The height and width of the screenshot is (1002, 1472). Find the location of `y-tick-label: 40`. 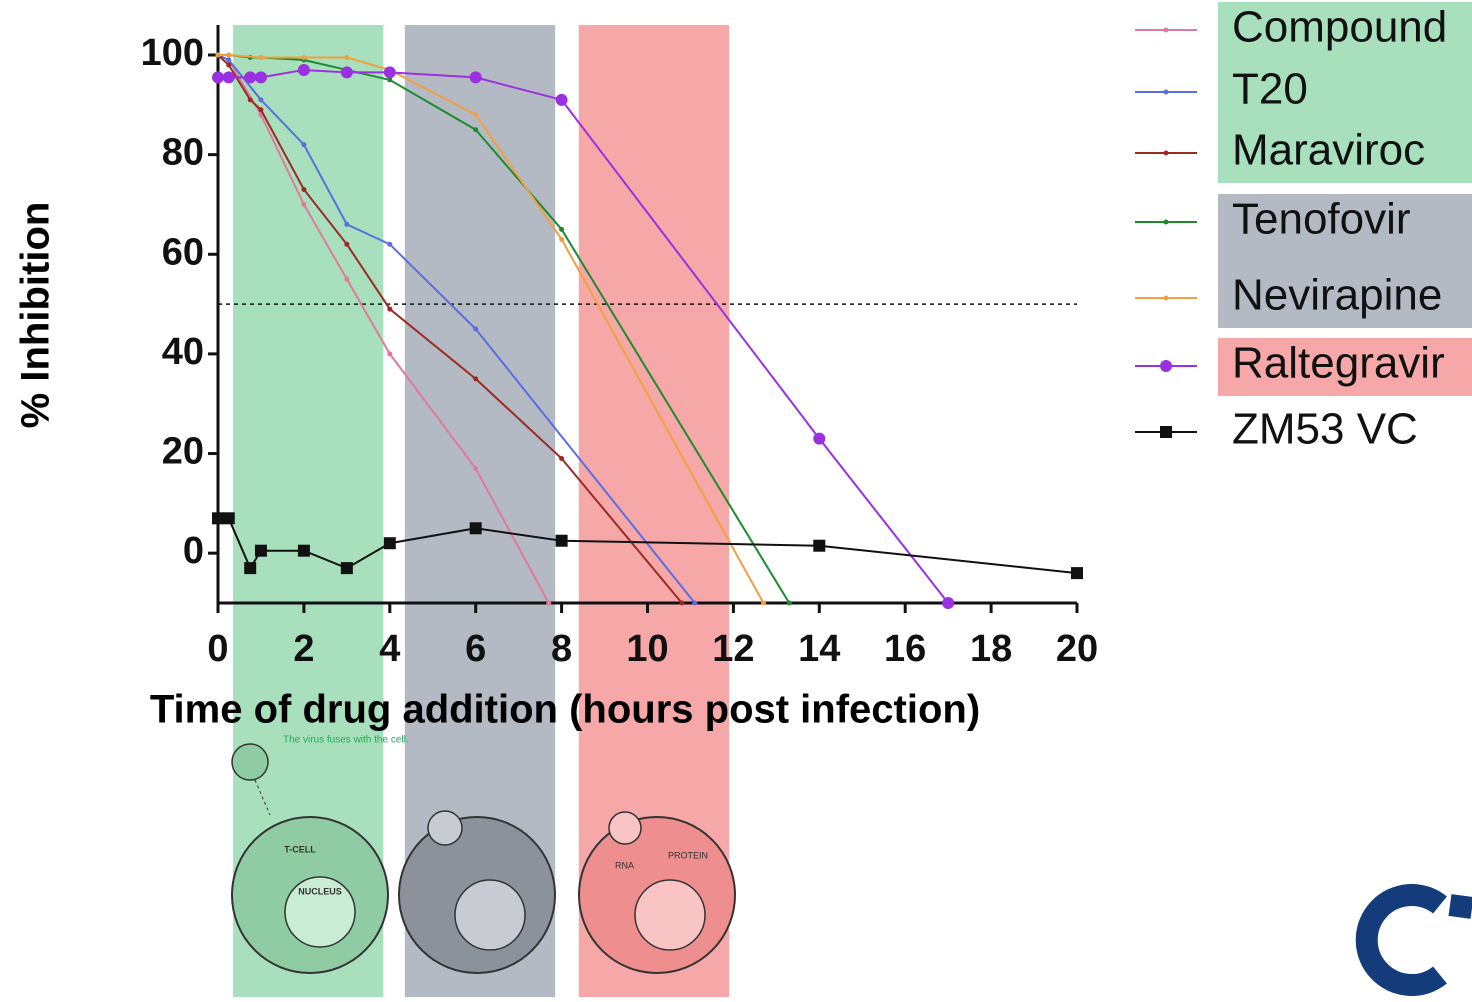

y-tick-label: 40 is located at coordinates (183, 352).